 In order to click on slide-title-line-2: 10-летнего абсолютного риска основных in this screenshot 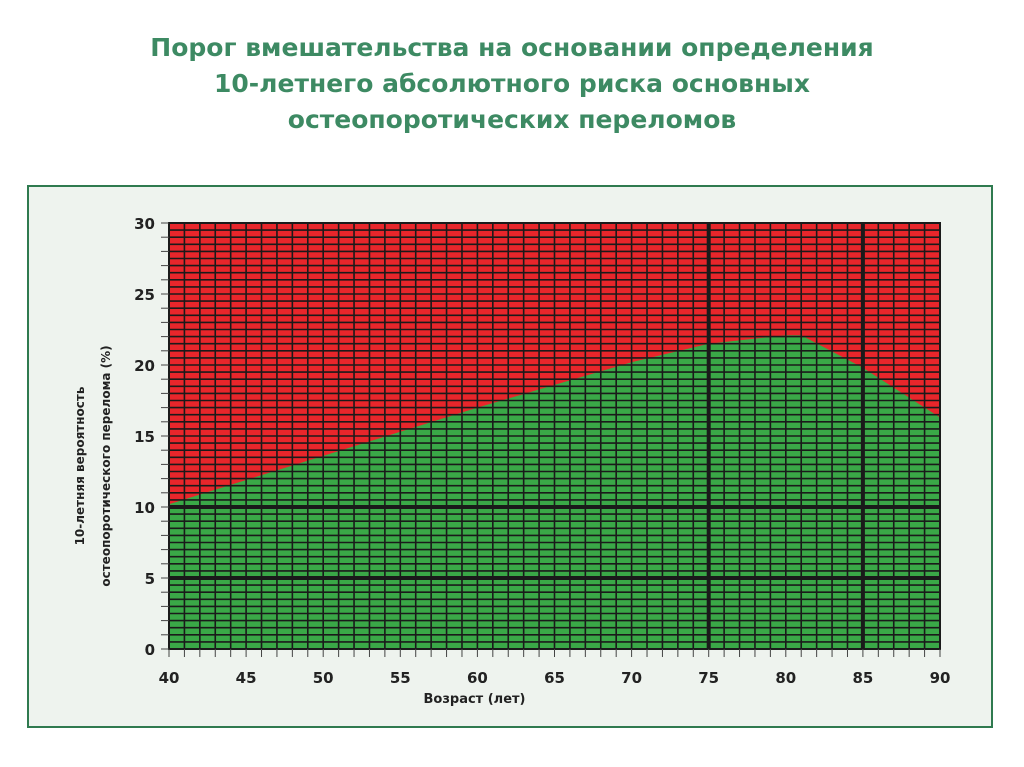, I will do `click(512, 83)`.